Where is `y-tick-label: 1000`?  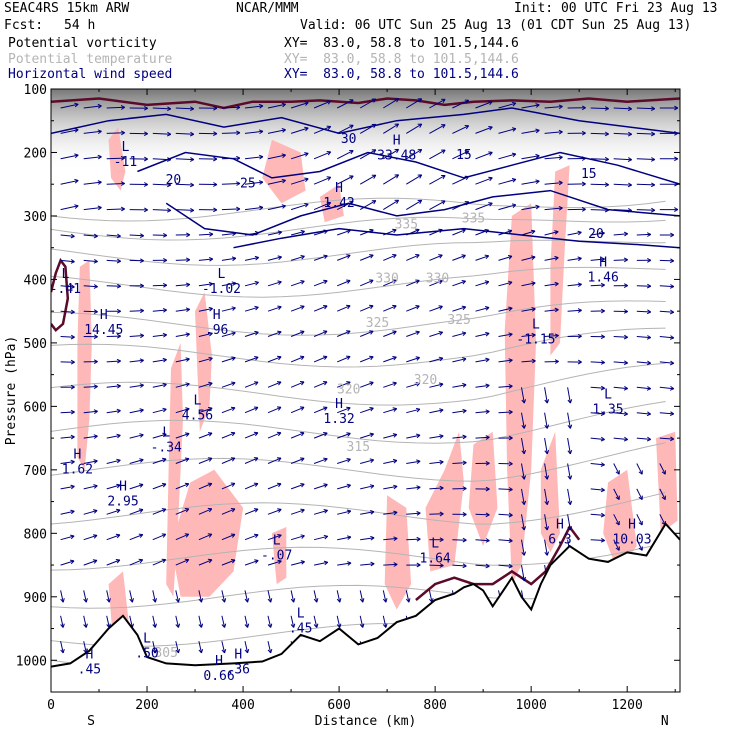 y-tick-label: 1000 is located at coordinates (31, 661).